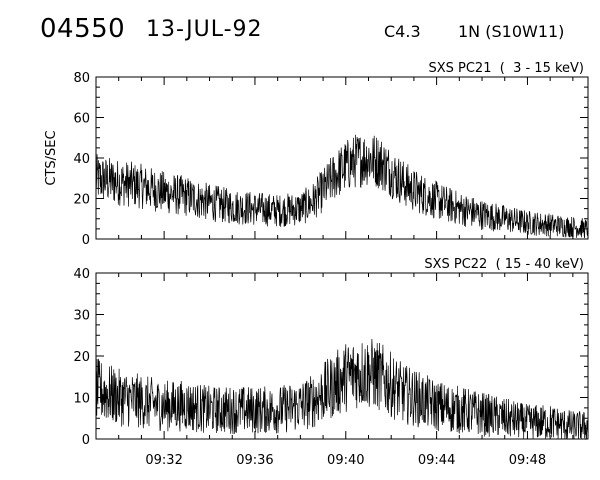 This screenshot has height=480, width=600. Describe the element at coordinates (163, 460) in the screenshot. I see `x-tick-label: 09:32` at that location.